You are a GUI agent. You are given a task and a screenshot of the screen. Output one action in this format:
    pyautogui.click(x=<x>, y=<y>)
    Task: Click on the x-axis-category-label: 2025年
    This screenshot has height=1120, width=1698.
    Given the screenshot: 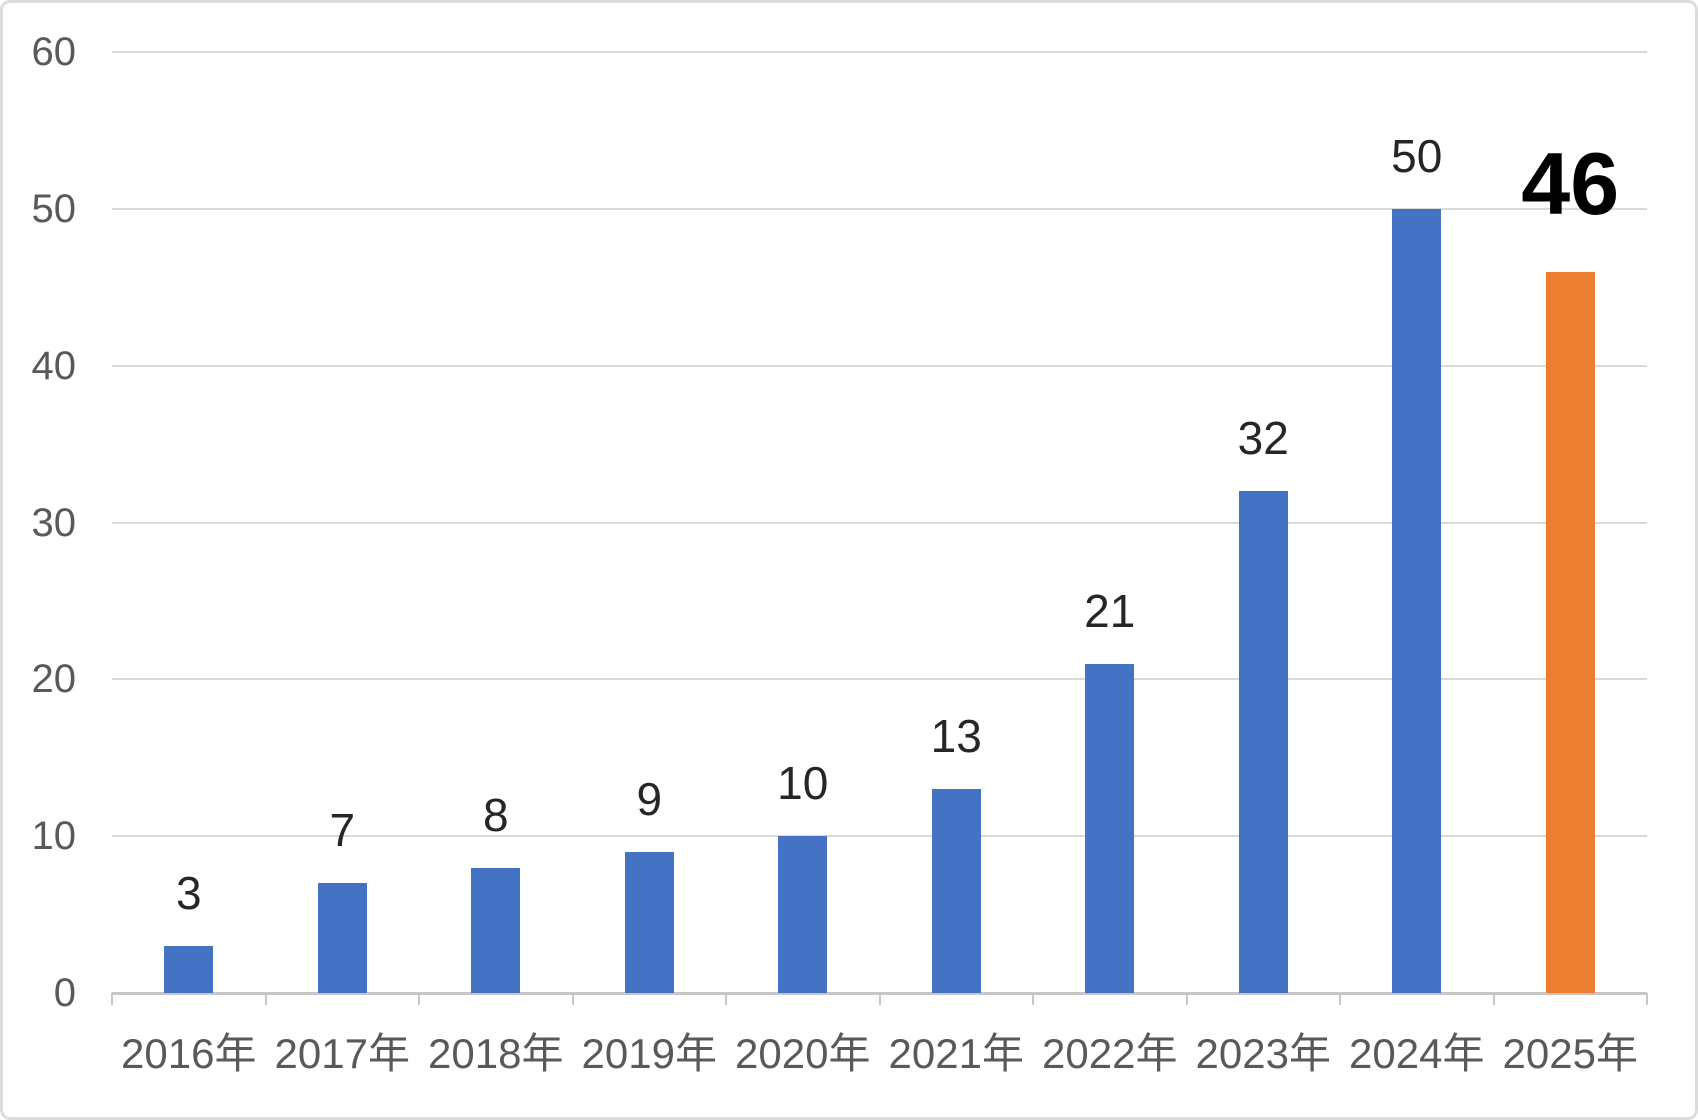 What is the action you would take?
    pyautogui.click(x=1570, y=1053)
    